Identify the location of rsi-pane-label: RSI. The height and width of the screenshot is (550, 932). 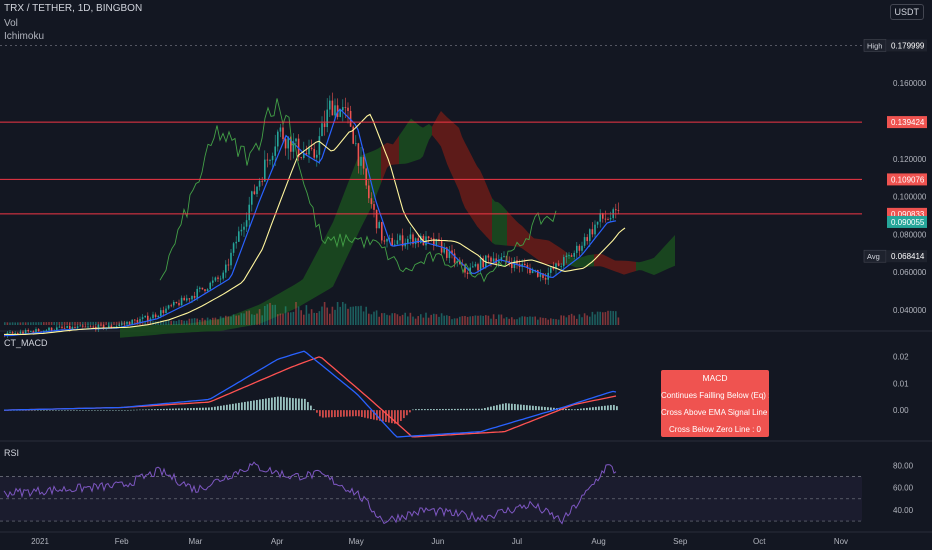
(12, 453).